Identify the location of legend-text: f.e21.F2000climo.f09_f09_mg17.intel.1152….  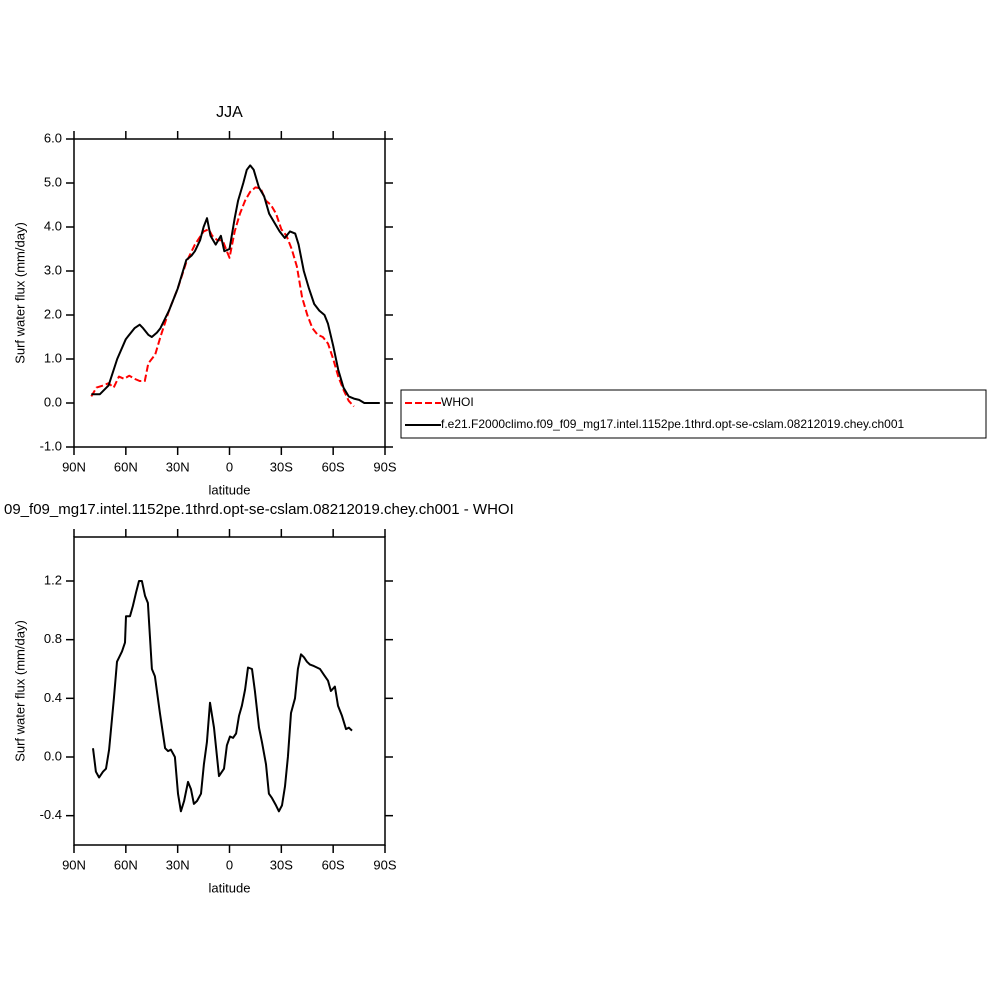
(673, 424).